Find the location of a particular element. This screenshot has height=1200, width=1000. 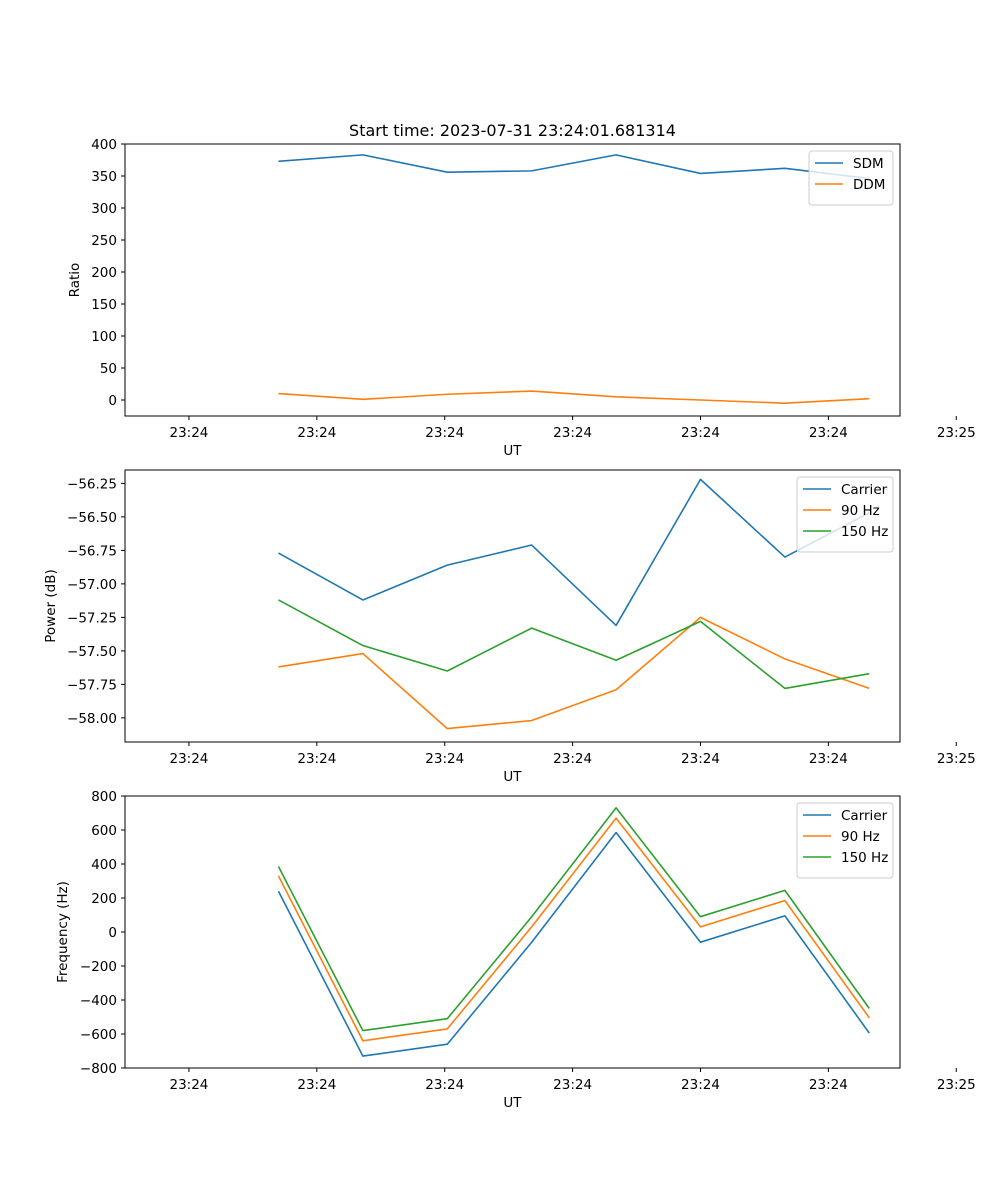

y-tick-label: 250 is located at coordinates (104, 241).